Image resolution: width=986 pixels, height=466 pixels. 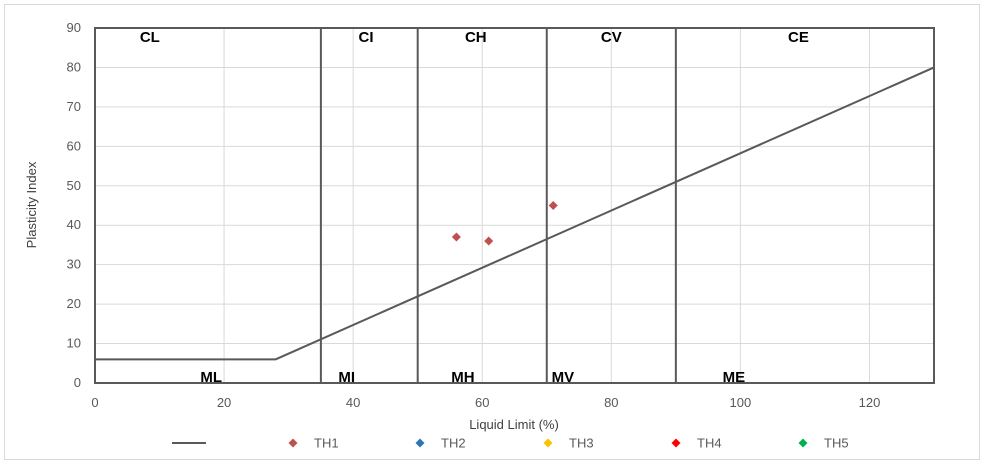 I want to click on legend-marker-th4, so click(x=676, y=443).